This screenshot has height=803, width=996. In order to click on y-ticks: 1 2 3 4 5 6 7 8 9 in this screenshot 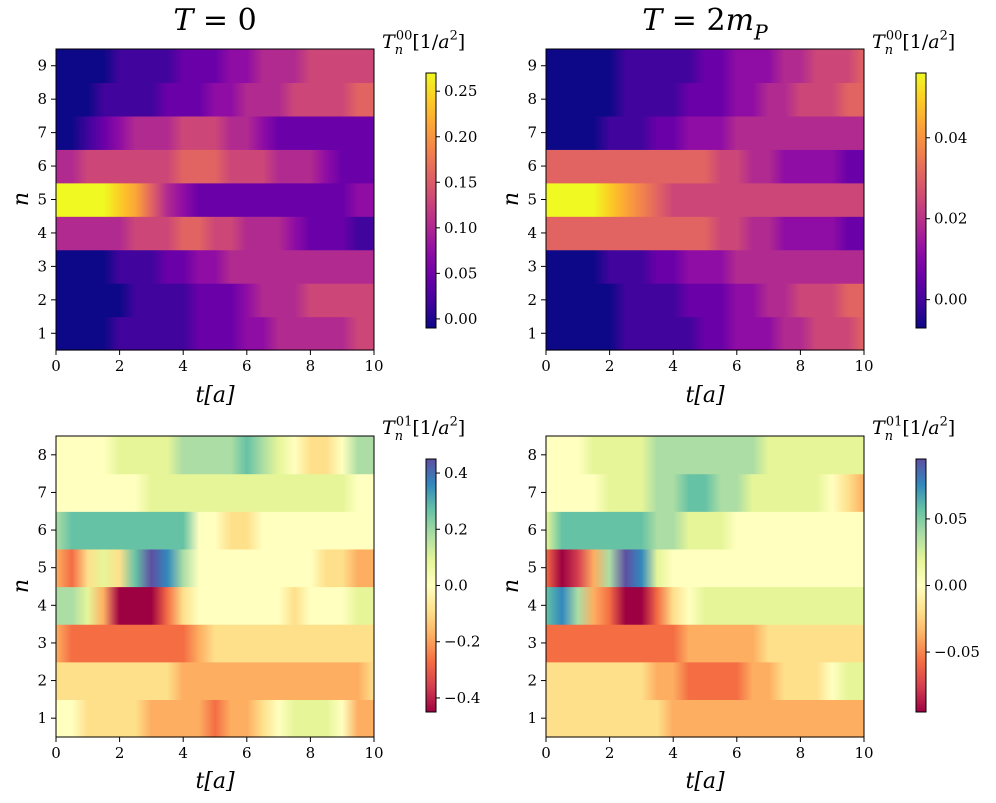, I will do `click(536, 199)`.